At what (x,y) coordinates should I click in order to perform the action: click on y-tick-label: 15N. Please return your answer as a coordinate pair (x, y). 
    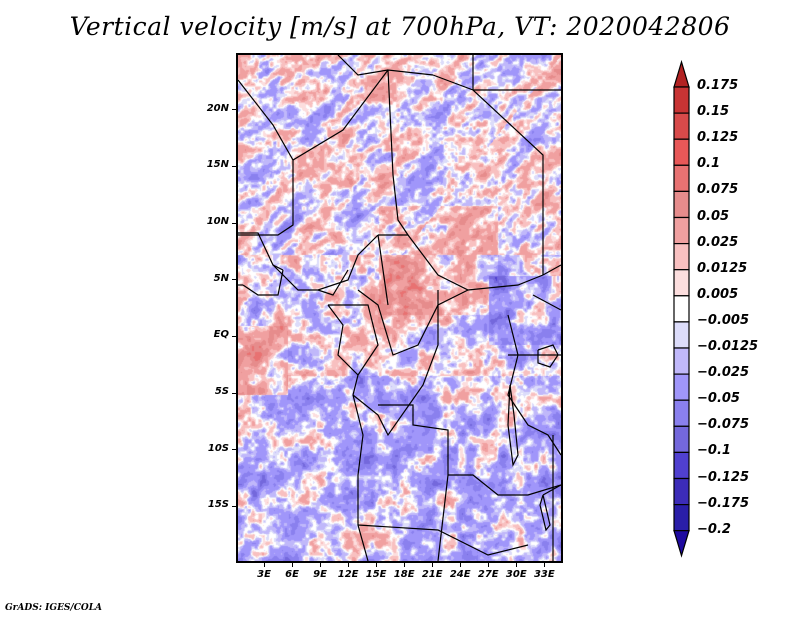
    Looking at the image, I should click on (217, 165).